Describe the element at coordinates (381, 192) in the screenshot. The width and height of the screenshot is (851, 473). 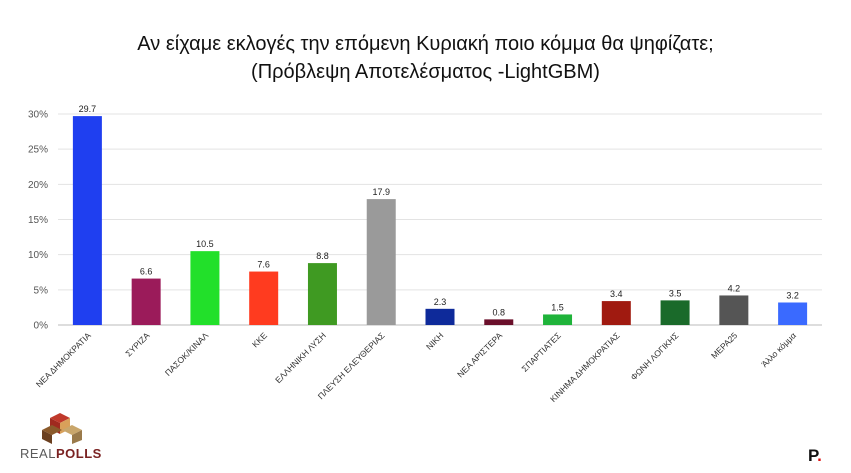
I see `value-label: 17.9` at that location.